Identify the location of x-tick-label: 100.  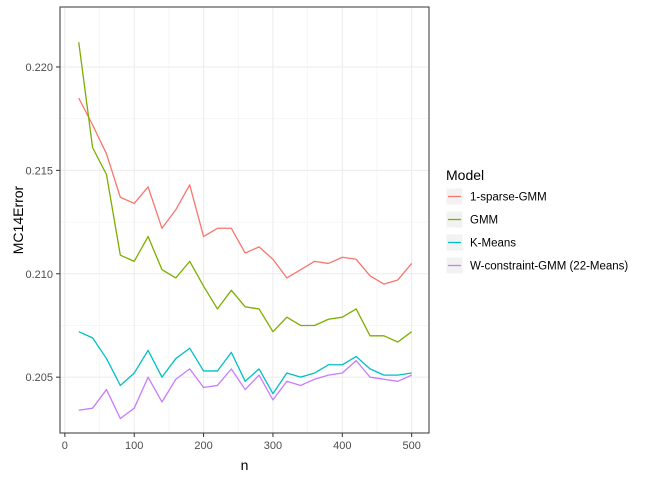
(134, 446).